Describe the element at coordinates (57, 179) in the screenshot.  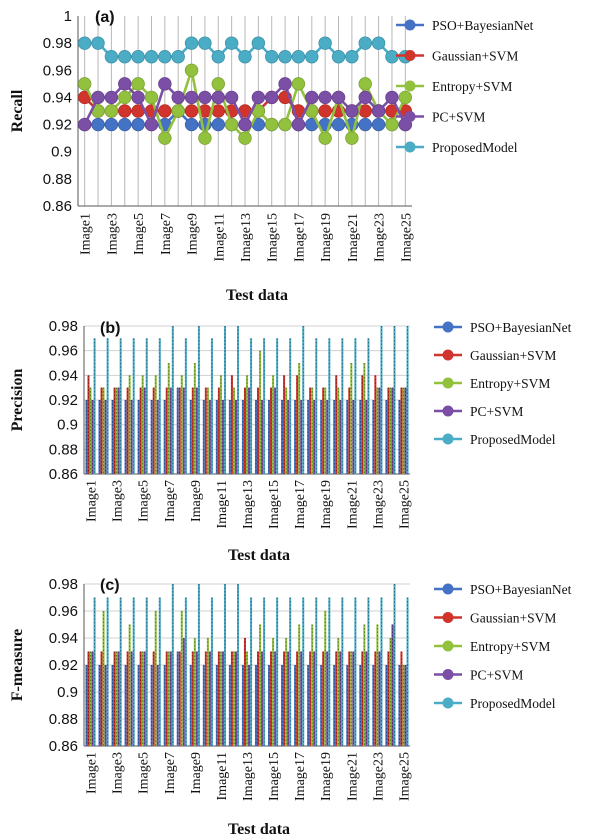
I see `y-tick-label: 0.88` at that location.